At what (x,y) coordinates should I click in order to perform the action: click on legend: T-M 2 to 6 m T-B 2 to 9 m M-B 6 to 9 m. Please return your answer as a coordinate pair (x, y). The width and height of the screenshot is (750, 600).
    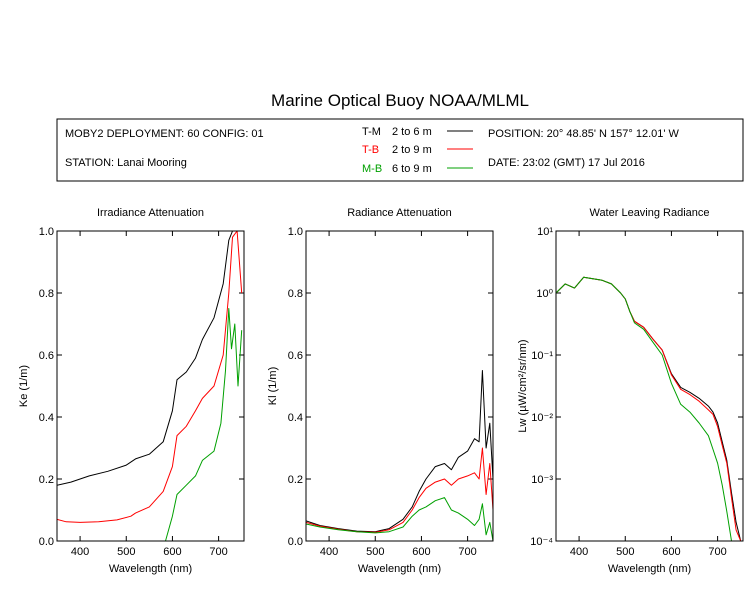
    Looking at the image, I should click on (417, 150).